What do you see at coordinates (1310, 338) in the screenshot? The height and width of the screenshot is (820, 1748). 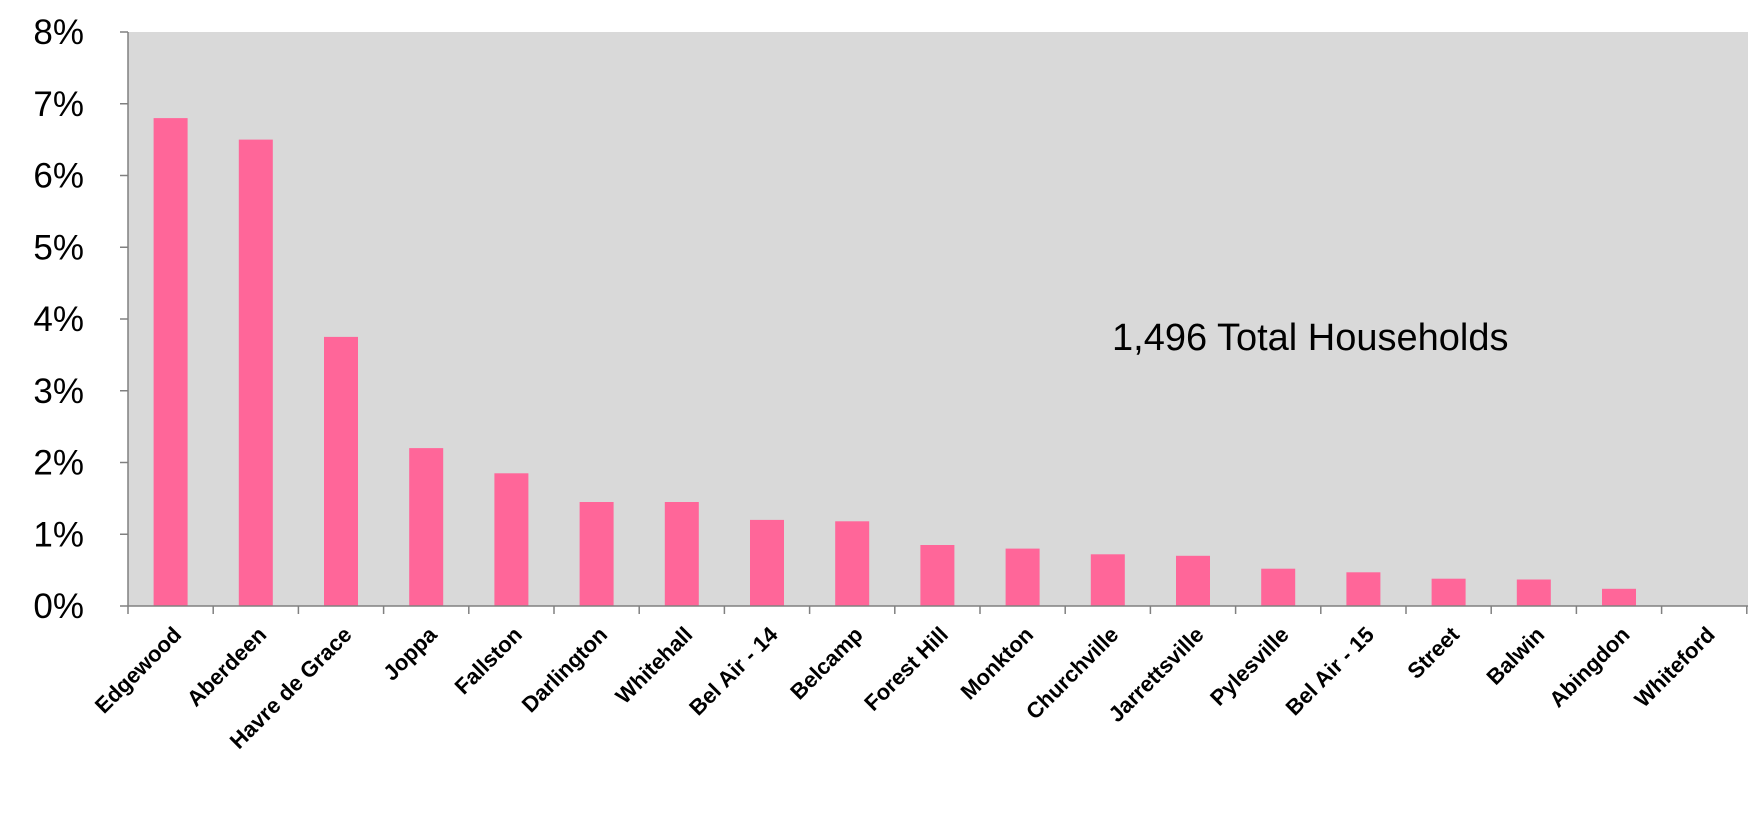 I see `total-households-annotation: 1,496 Total Households` at bounding box center [1310, 338].